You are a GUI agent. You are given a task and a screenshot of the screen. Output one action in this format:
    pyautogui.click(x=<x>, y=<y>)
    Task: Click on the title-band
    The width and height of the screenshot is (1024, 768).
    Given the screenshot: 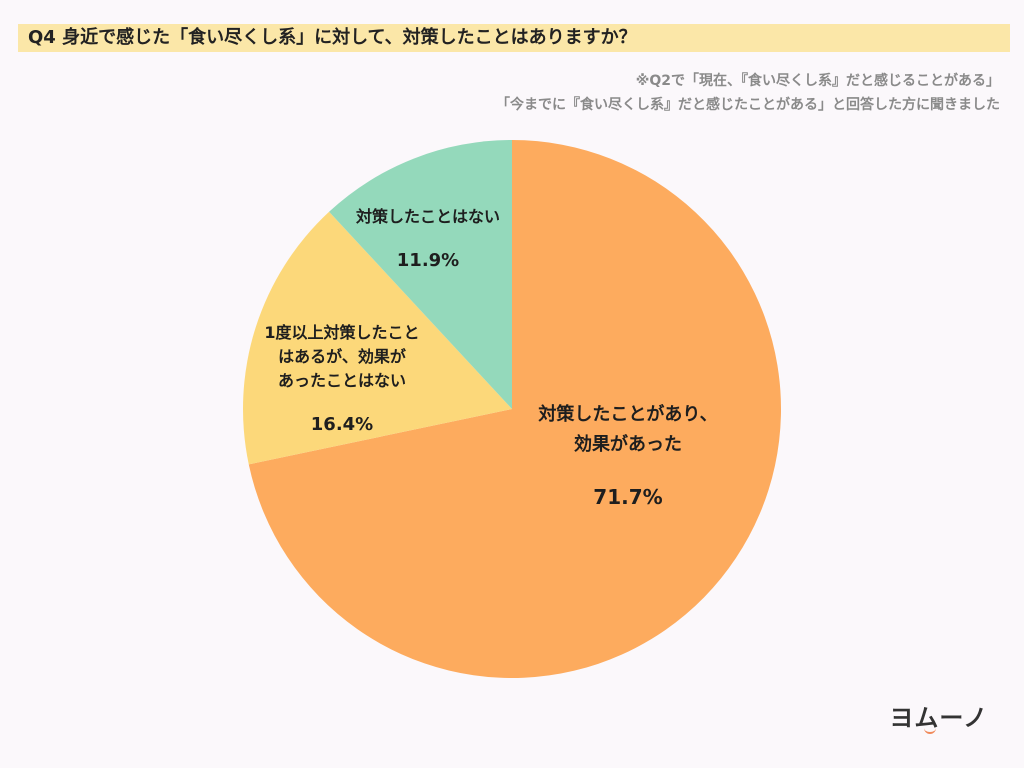 What is the action you would take?
    pyautogui.click(x=514, y=38)
    